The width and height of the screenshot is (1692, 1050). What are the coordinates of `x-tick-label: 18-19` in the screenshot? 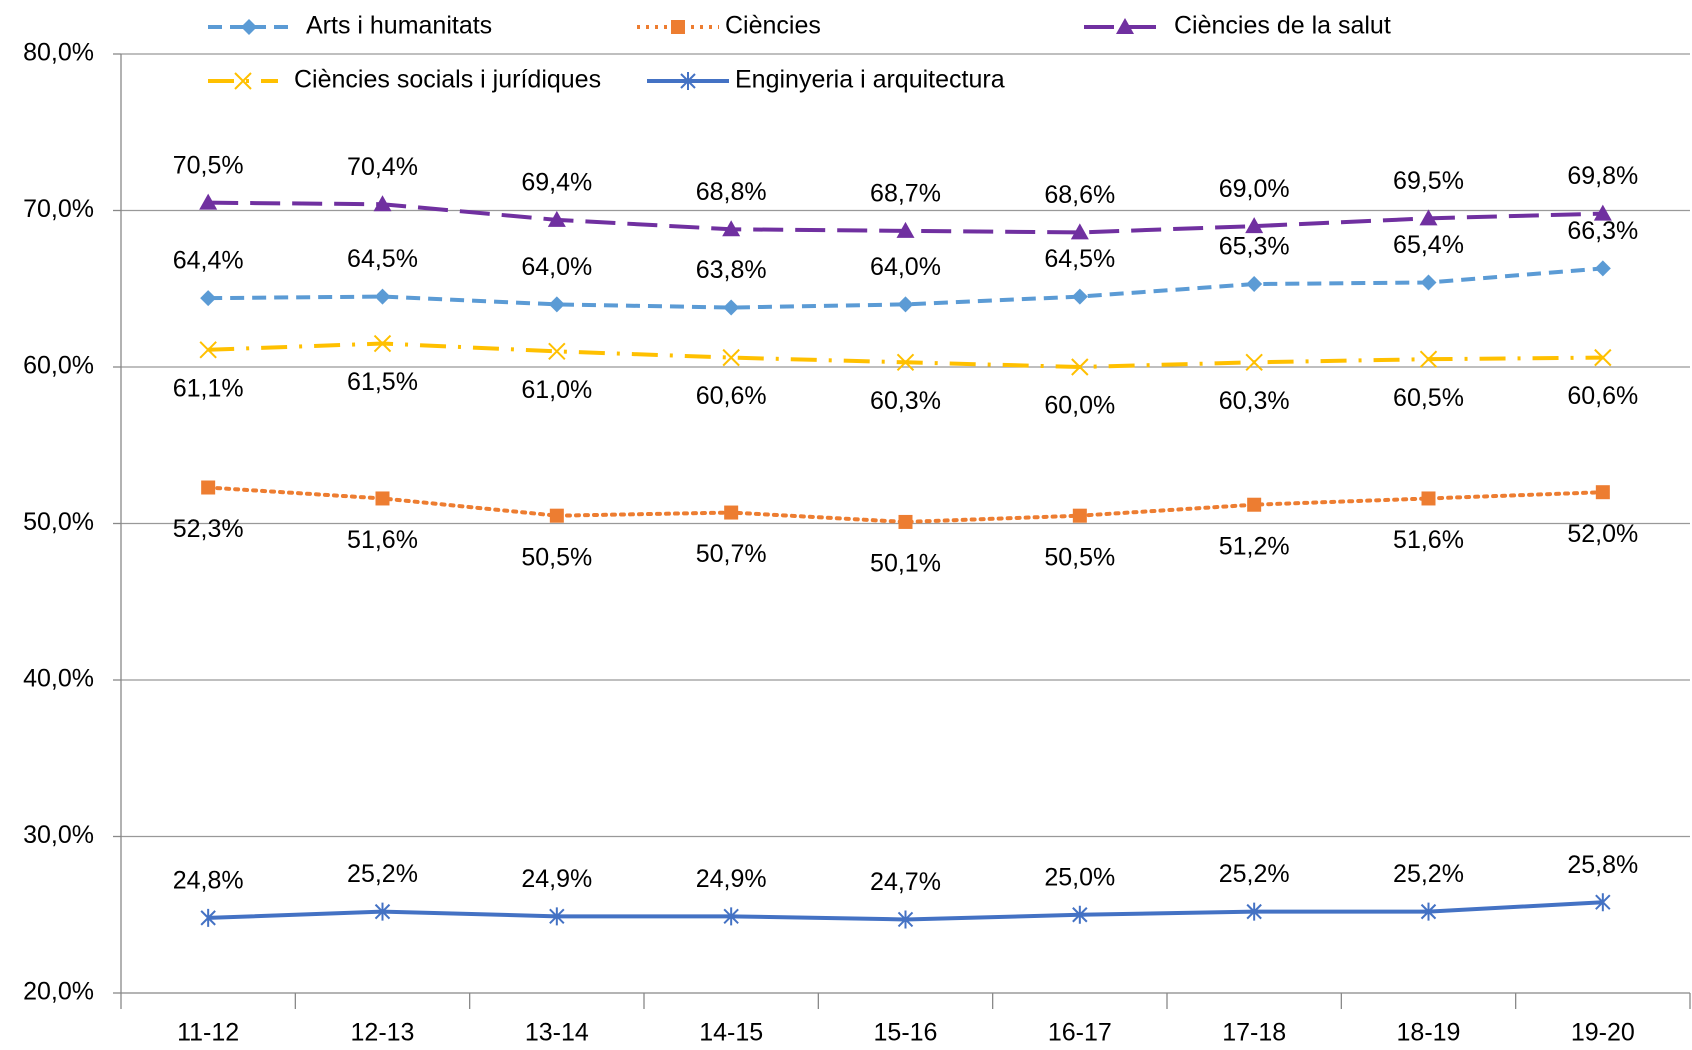 It's located at (1429, 1033).